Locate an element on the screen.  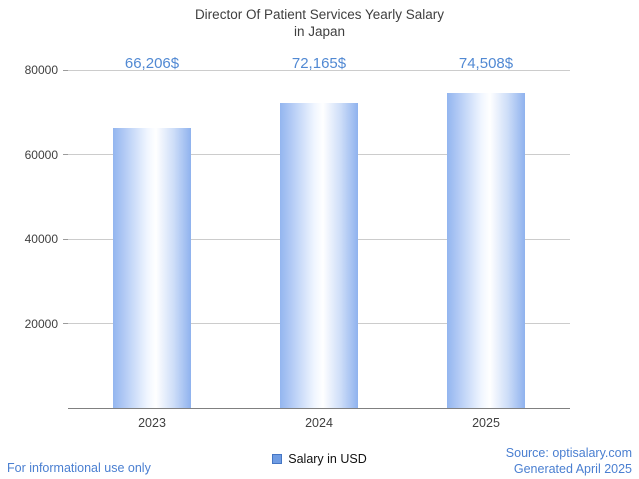
y-tick-label: 80000 is located at coordinates (41, 70).